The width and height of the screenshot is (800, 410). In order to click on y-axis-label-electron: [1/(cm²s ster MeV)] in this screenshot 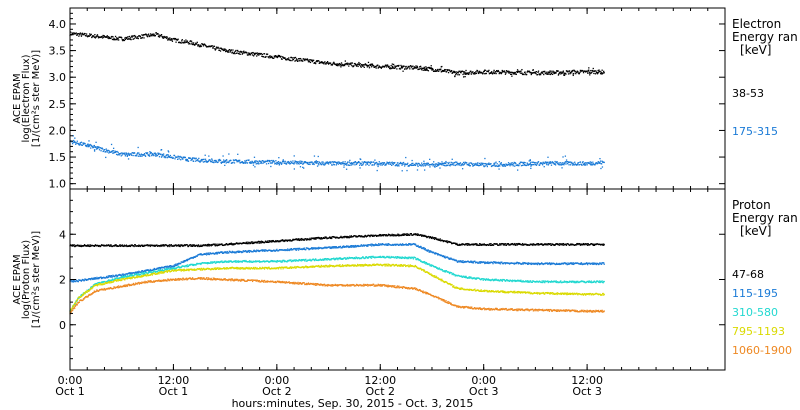, I will do `click(36, 98)`.